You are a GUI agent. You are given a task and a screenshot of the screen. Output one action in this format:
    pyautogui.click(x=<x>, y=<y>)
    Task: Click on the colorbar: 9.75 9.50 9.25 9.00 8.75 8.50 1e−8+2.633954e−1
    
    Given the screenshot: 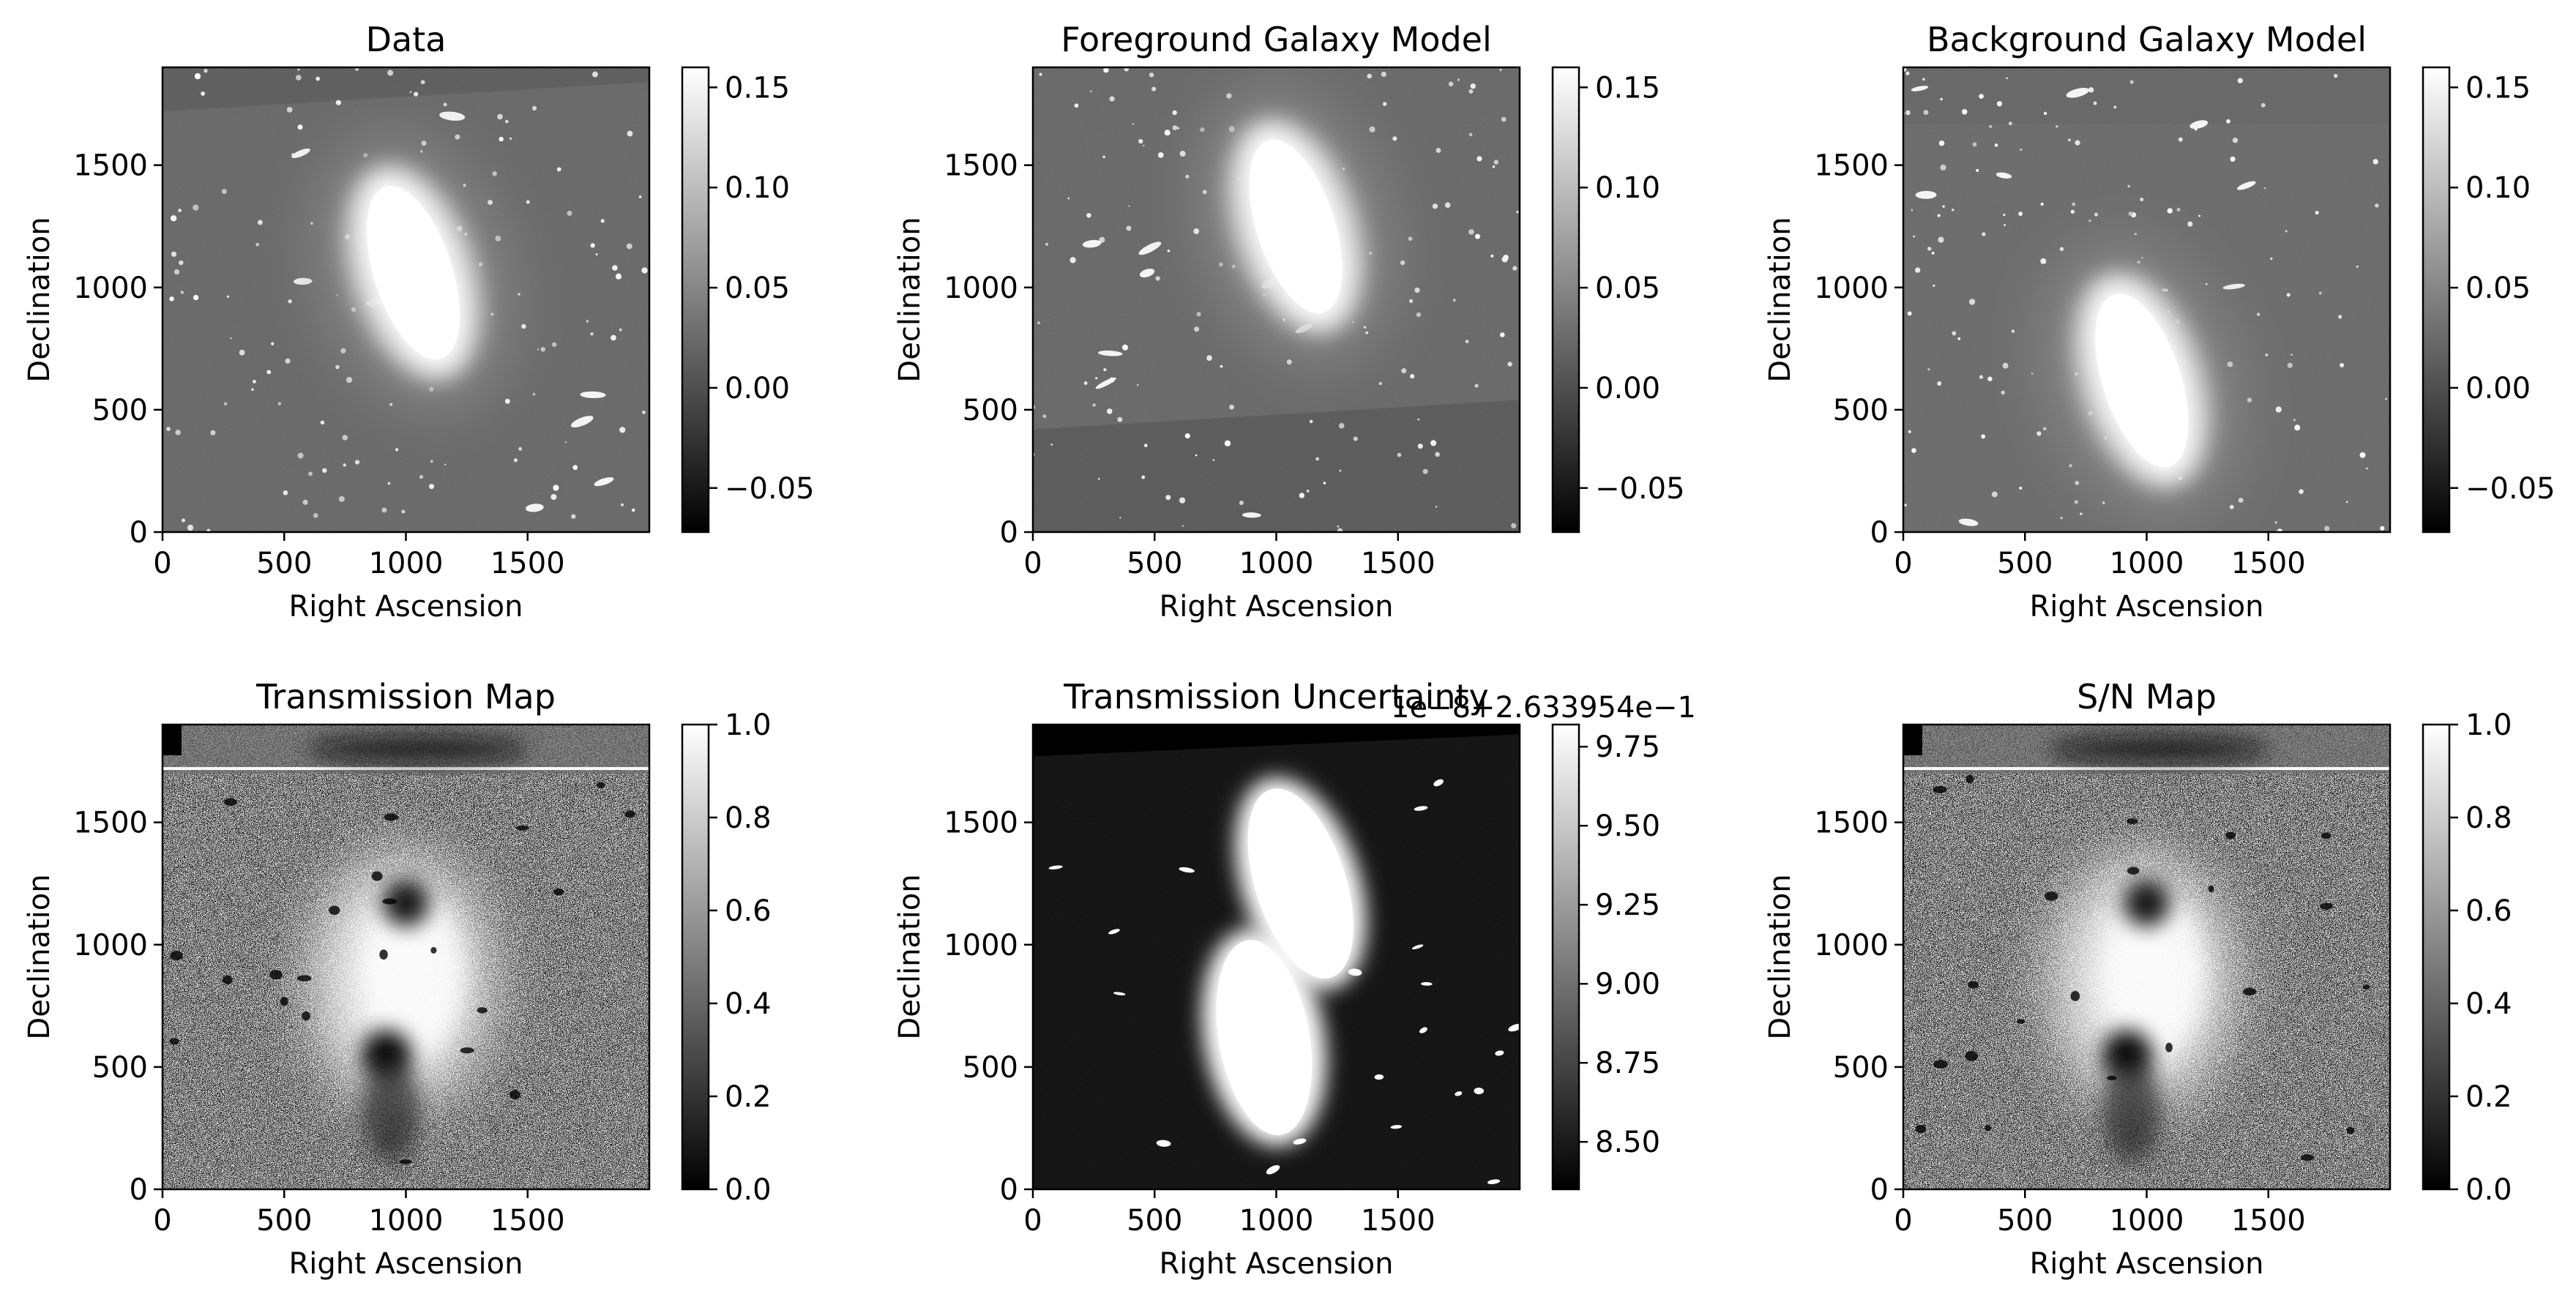 What is the action you would take?
    pyautogui.click(x=1543, y=941)
    